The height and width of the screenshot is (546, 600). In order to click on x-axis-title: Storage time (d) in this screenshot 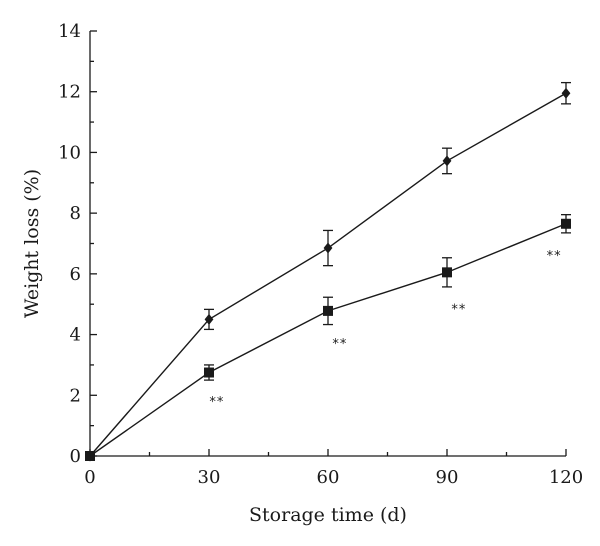, I will do `click(328, 515)`.